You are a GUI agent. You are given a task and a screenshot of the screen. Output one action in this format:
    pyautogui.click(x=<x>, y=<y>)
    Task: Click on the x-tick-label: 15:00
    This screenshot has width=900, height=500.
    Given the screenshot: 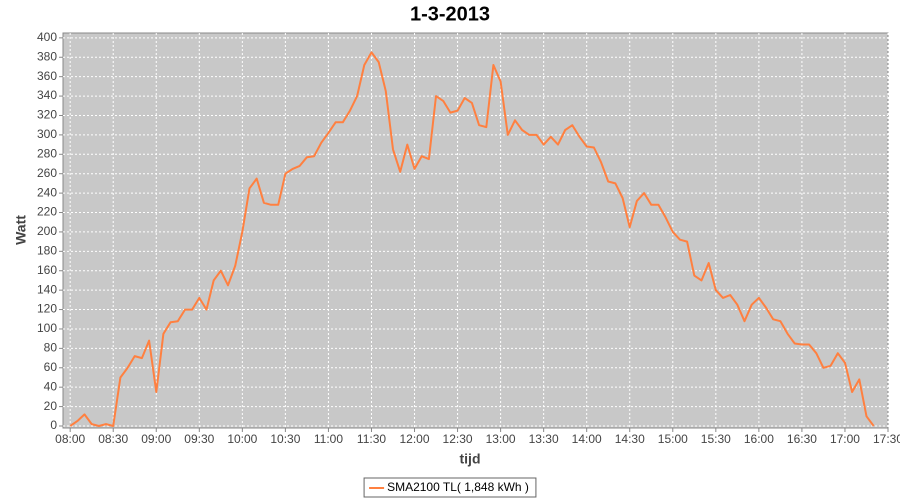 What is the action you would take?
    pyautogui.click(x=673, y=439)
    